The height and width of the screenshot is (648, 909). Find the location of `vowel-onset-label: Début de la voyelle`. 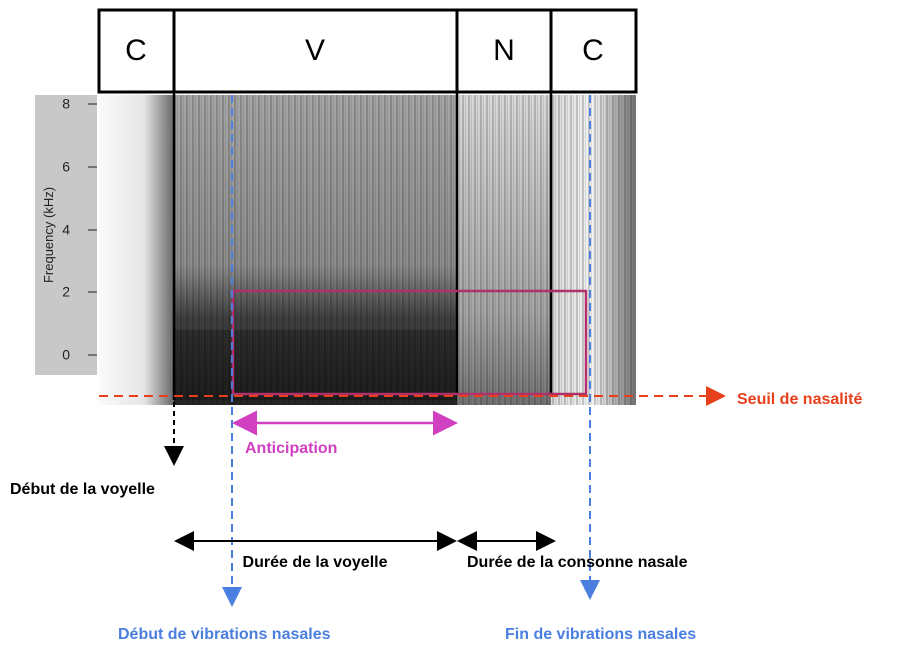

vowel-onset-label: Début de la voyelle is located at coordinates (82, 489).